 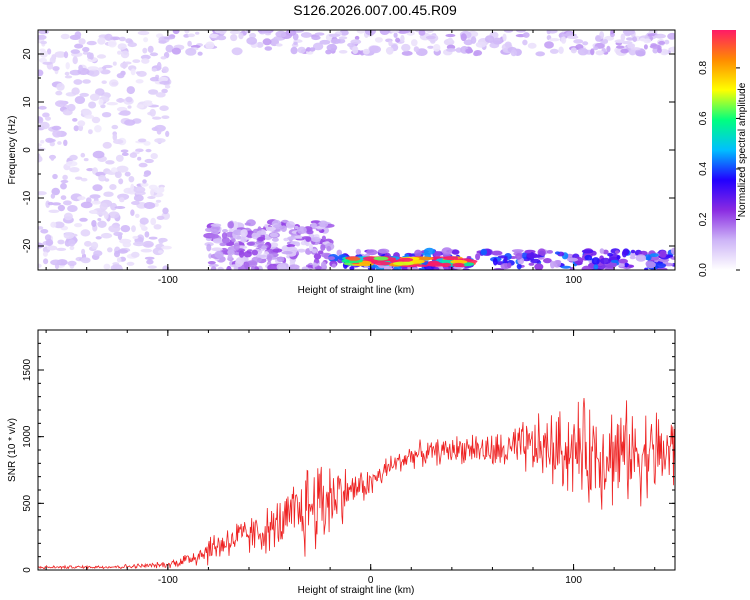 I want to click on y-tick-label: -20, so click(x=27, y=245).